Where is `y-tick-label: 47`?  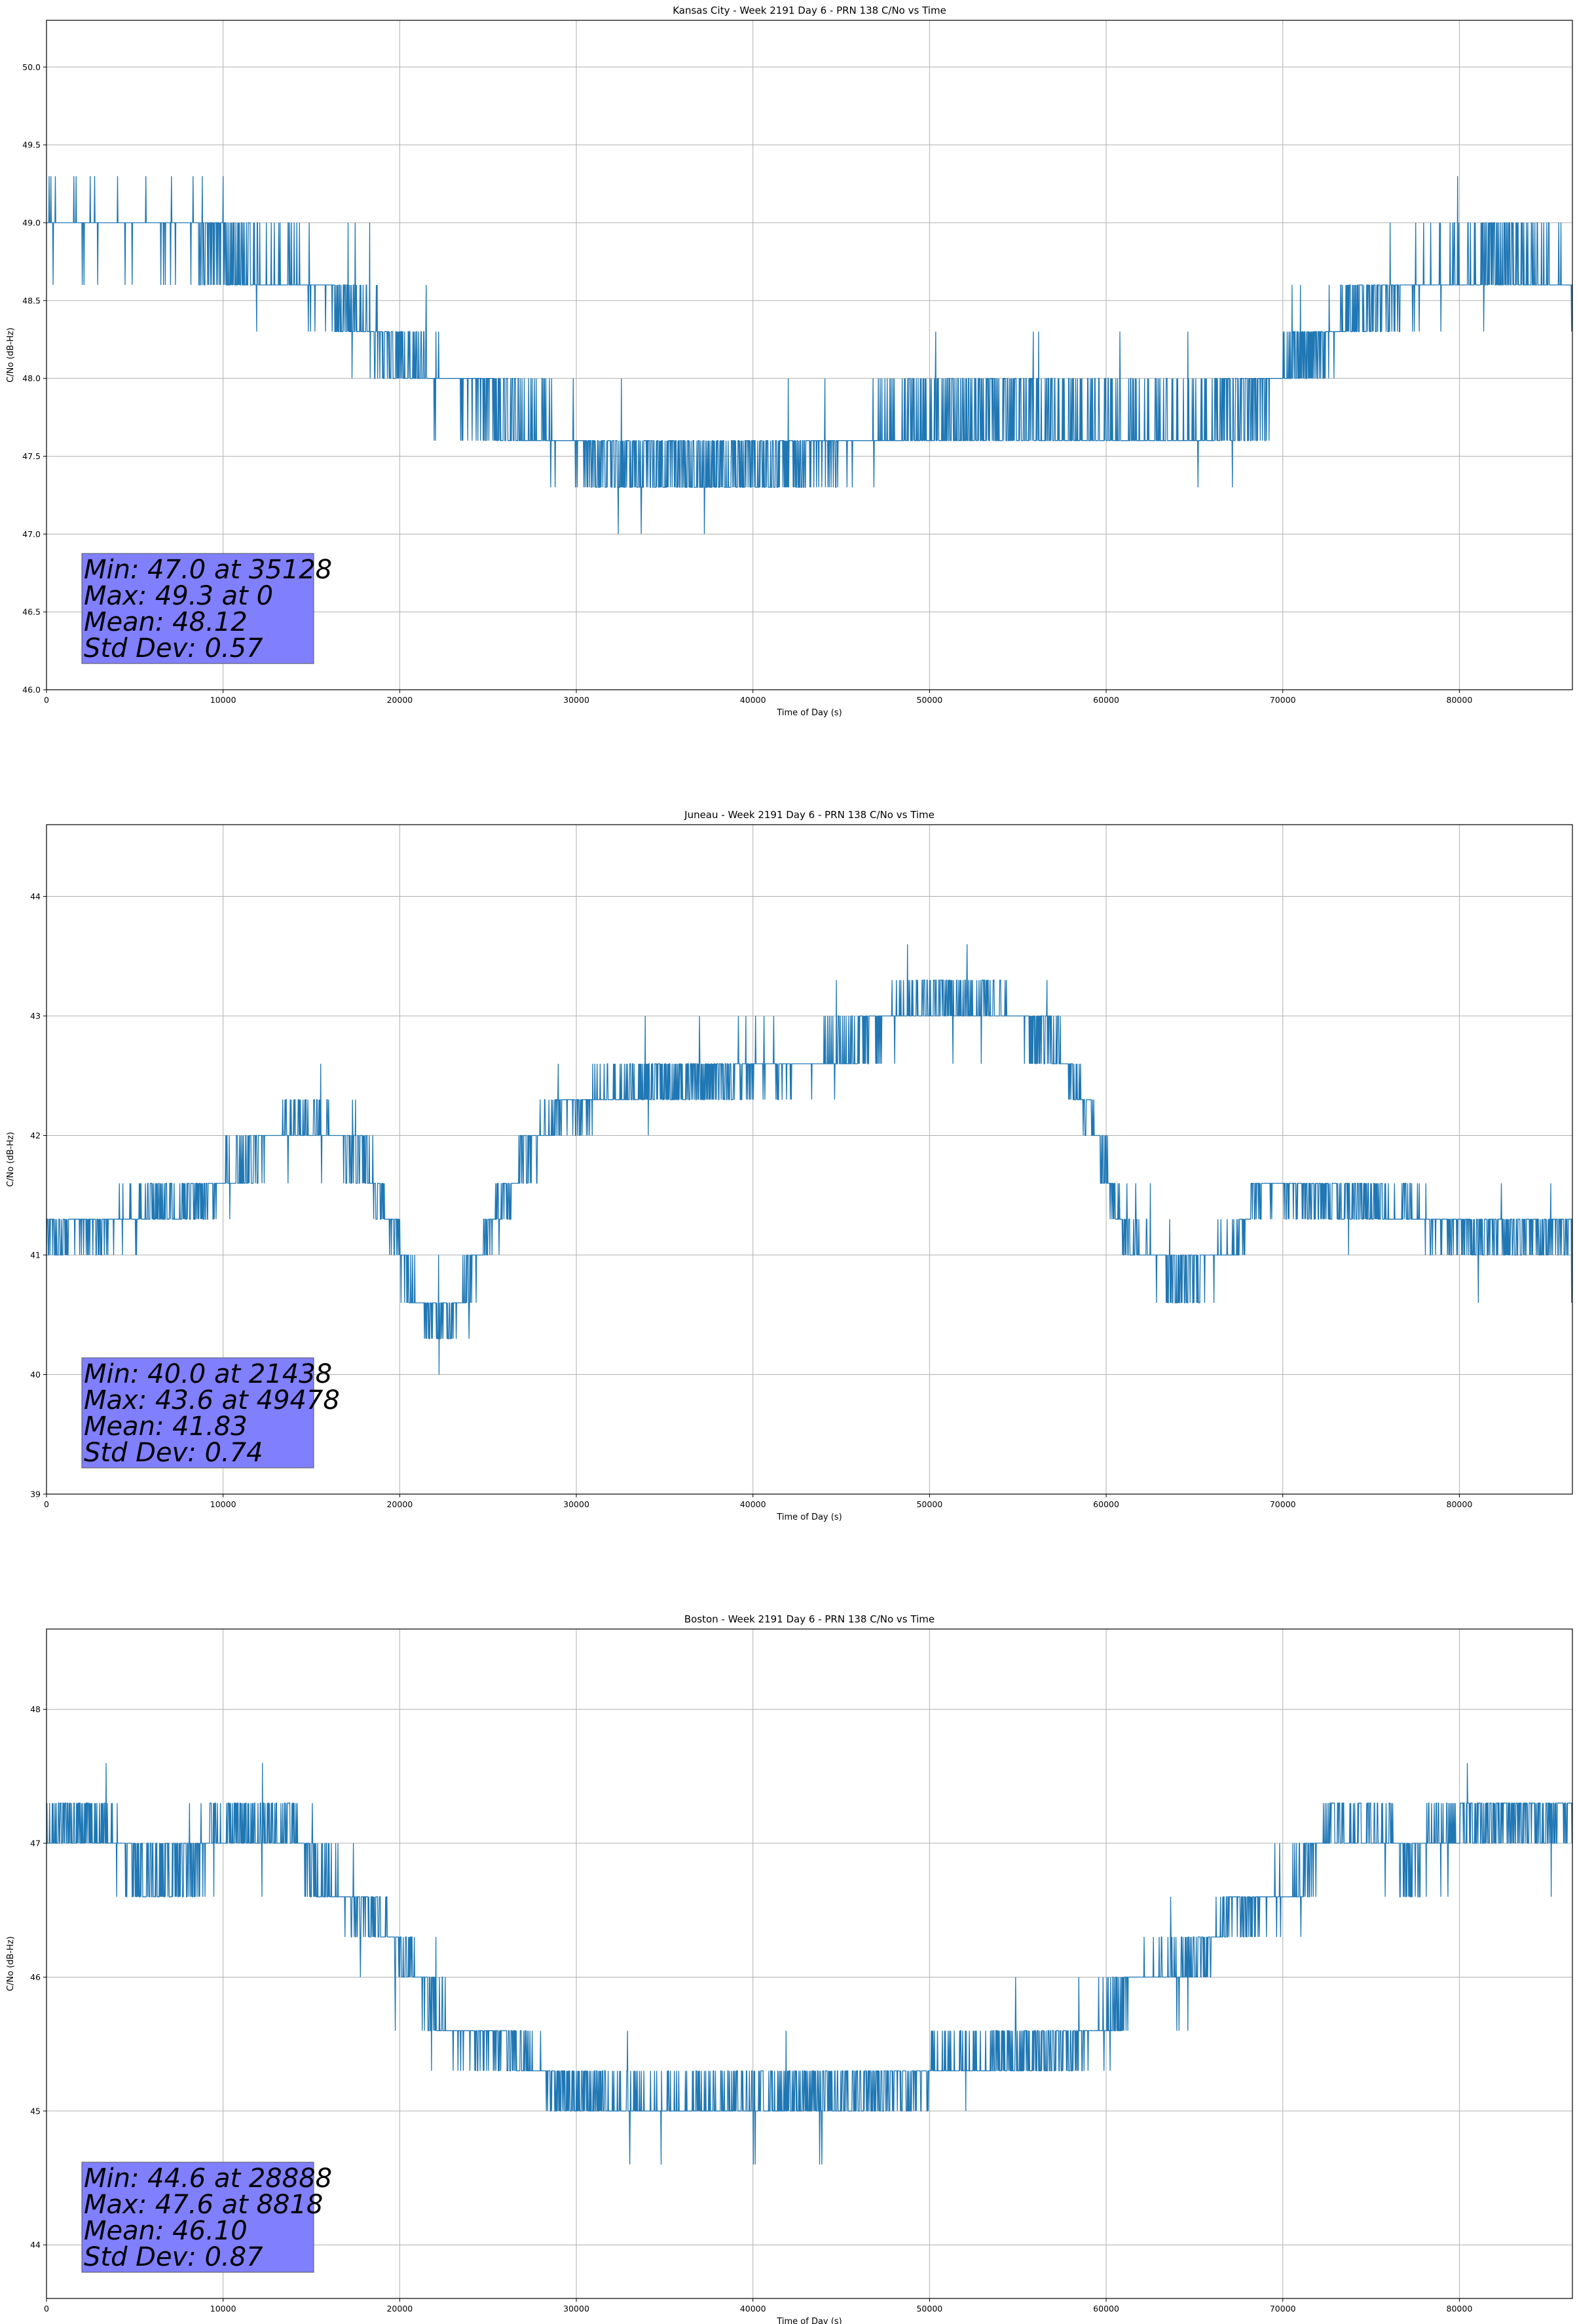 y-tick-label: 47 is located at coordinates (35, 1843).